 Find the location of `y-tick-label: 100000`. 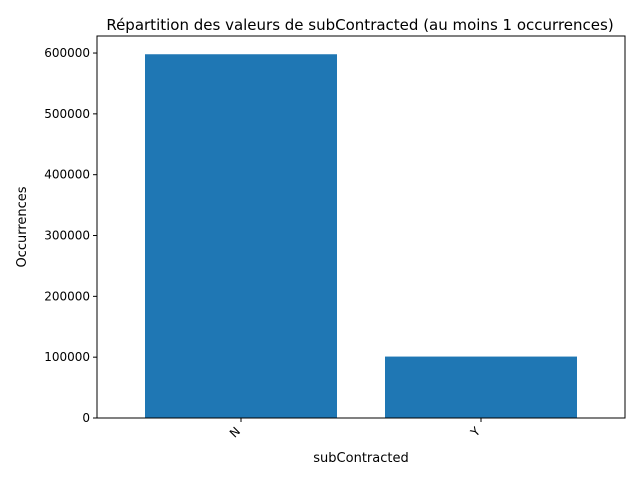

y-tick-label: 100000 is located at coordinates (67, 357).